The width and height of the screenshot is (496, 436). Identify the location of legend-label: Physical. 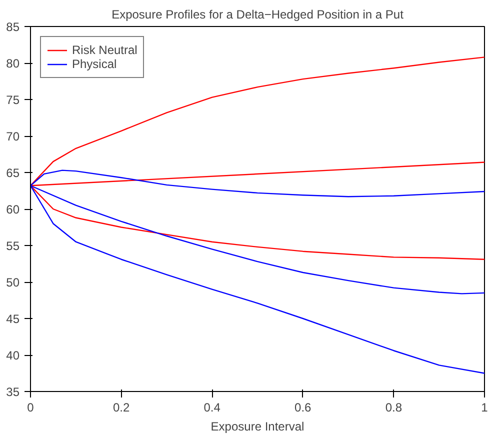
(94, 64).